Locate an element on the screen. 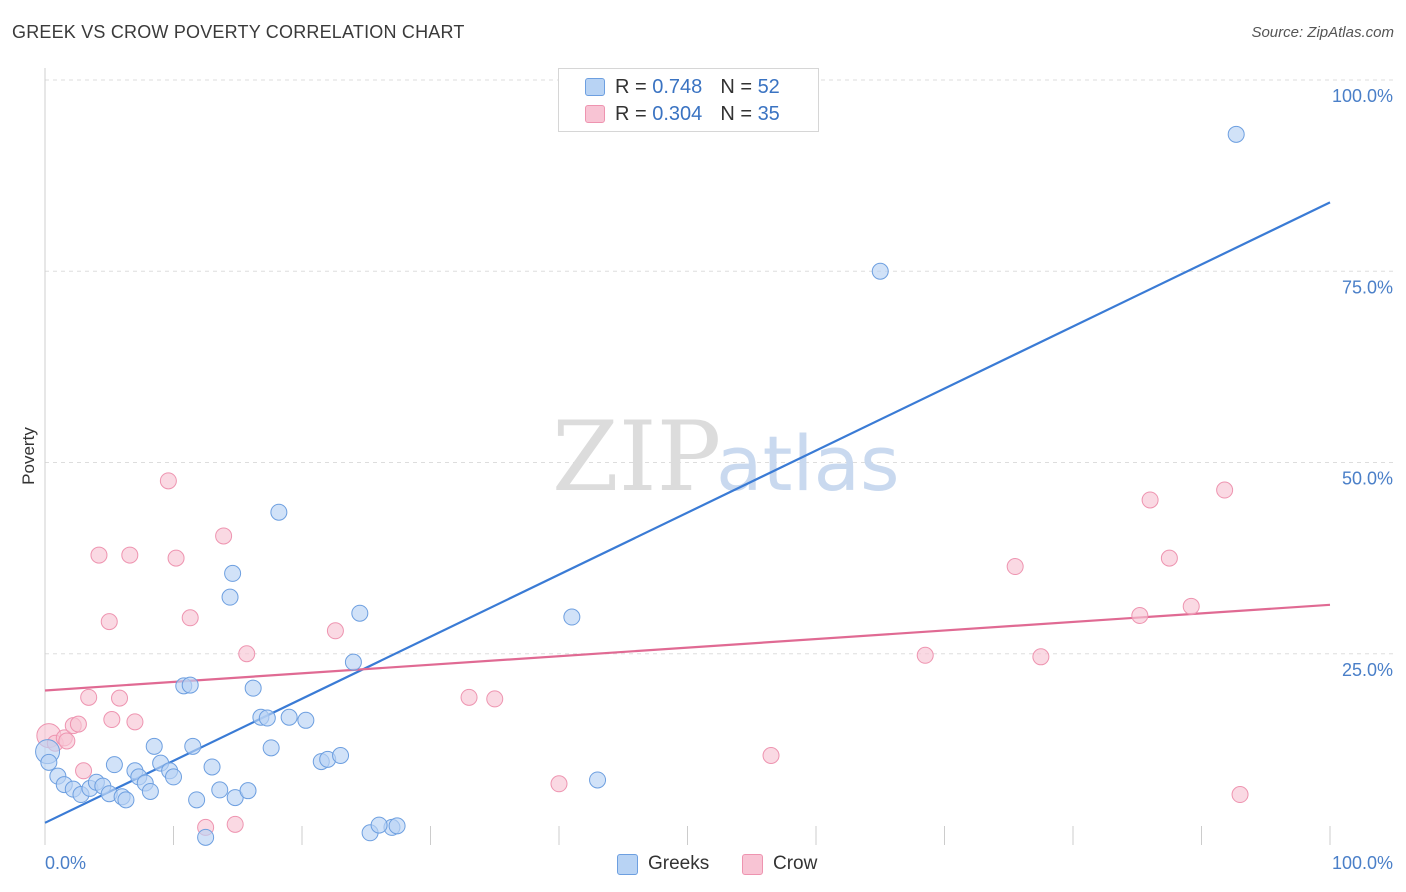 This screenshot has height=892, width=1406. crow-n-value: 35 is located at coordinates (768, 113).